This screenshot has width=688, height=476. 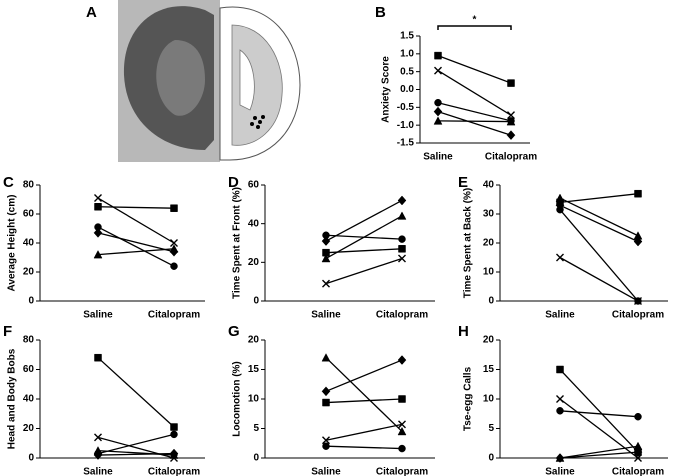 I want to click on lesion-dots, so click(x=257, y=122).